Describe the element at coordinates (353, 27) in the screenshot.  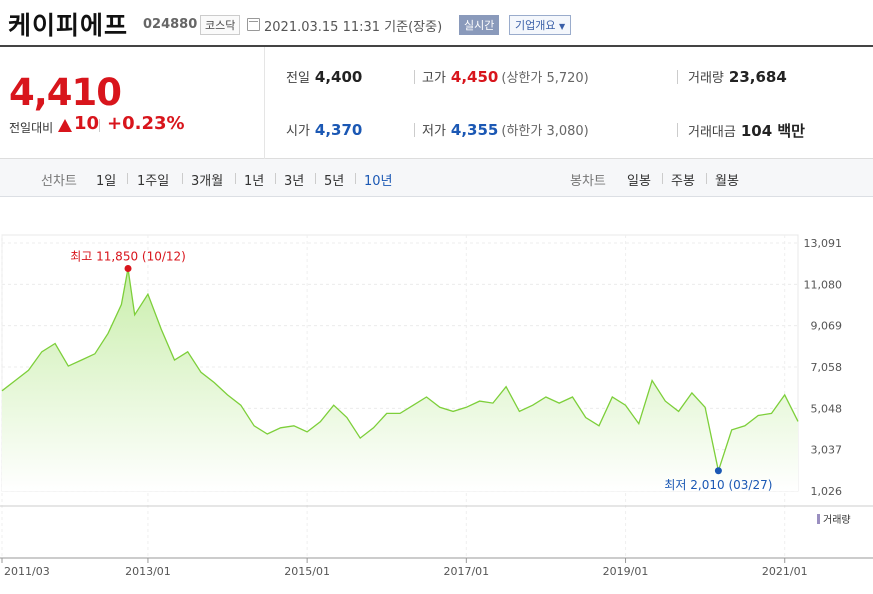
I see `datetime-text: 2021.03.15 11:31 기준(장중)` at that location.